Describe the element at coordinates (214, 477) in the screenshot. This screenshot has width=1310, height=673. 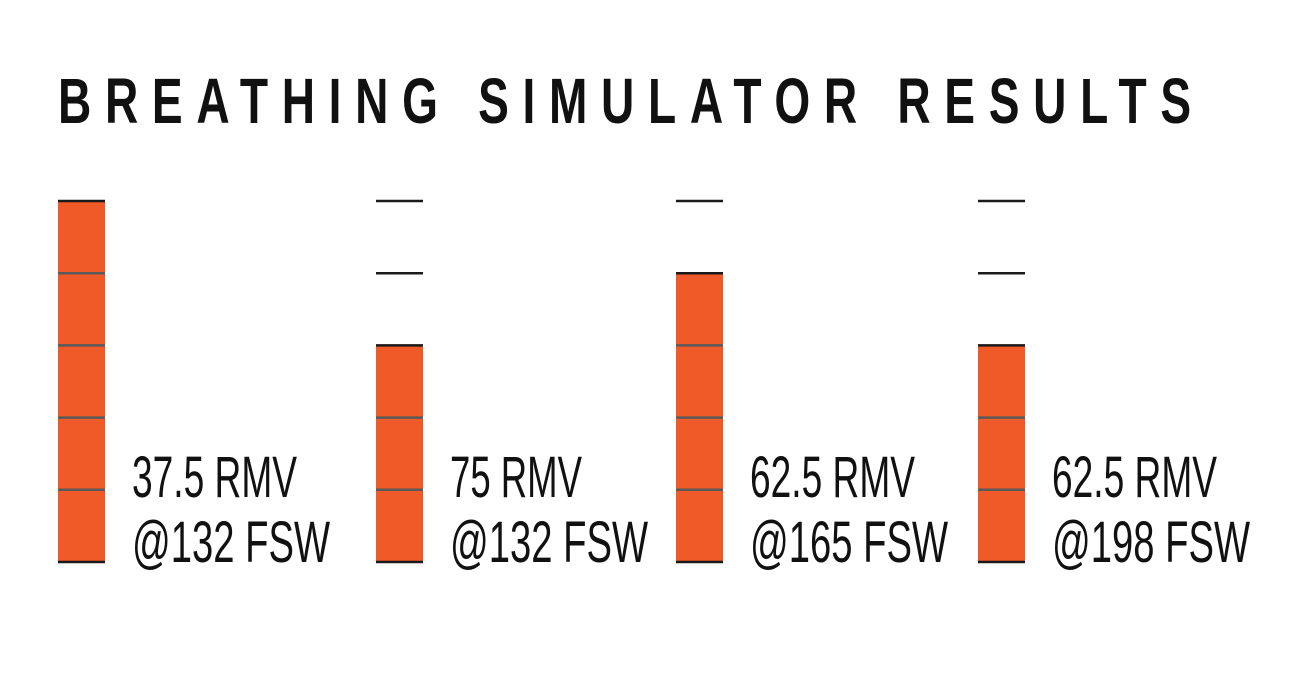
I see `bar-1-label-rmv: 37.5 RMV` at that location.